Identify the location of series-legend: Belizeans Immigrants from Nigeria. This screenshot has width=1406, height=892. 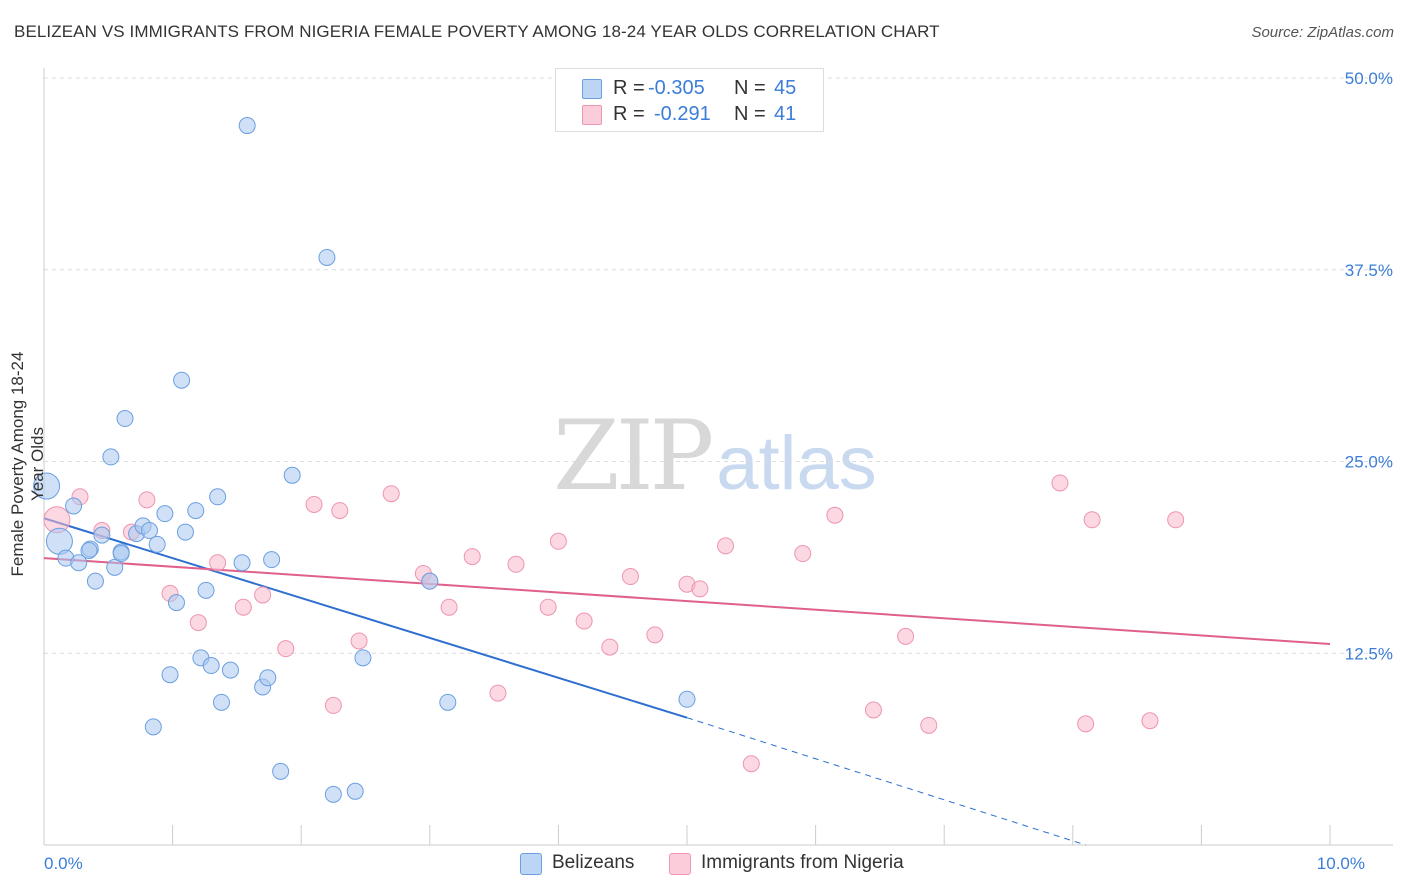
(703, 865).